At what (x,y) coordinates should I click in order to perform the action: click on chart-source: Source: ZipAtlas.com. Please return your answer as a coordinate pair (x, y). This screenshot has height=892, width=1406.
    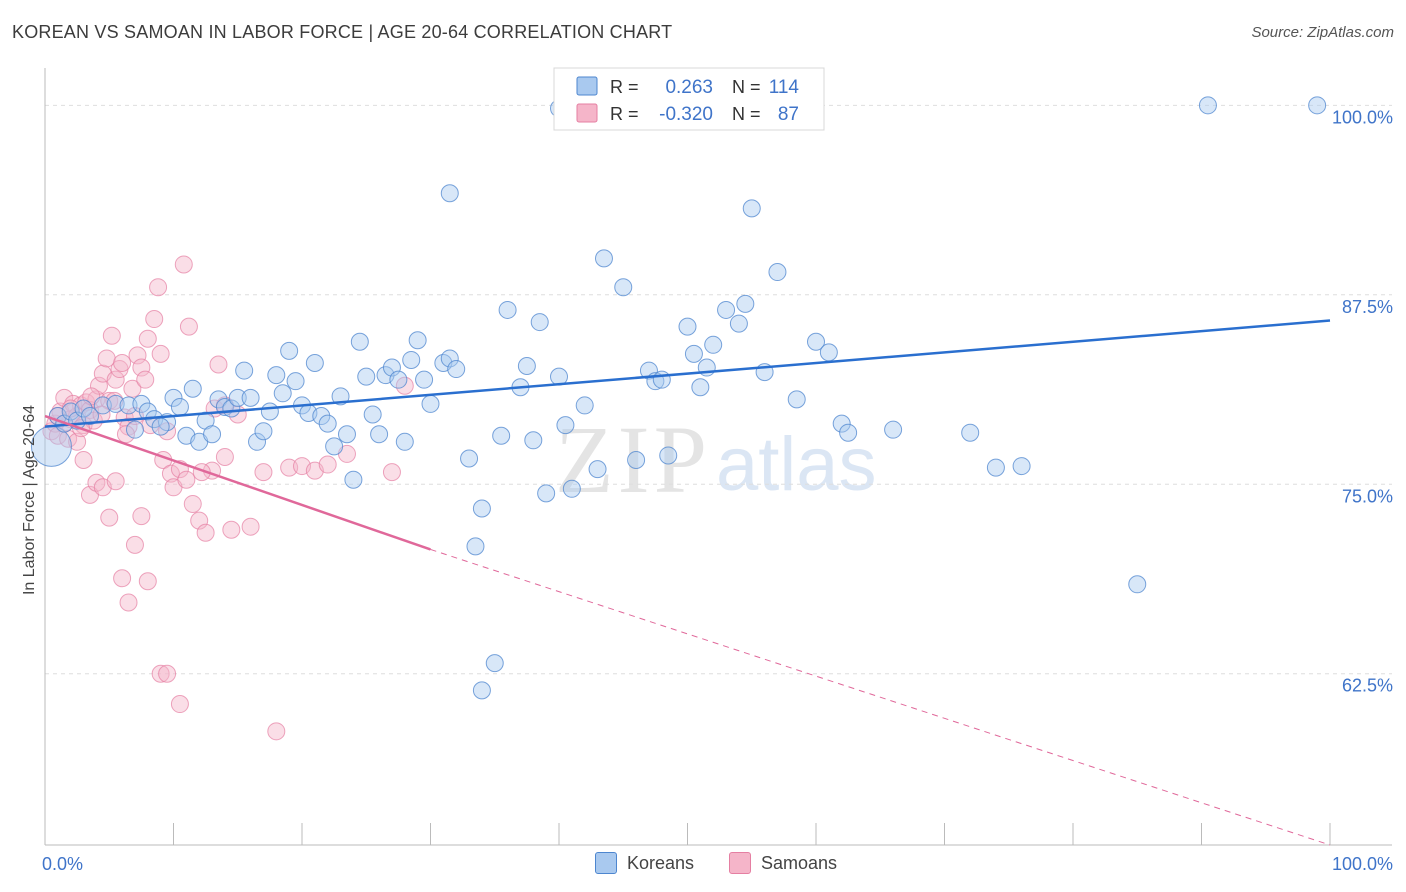
    Looking at the image, I should click on (1322, 32).